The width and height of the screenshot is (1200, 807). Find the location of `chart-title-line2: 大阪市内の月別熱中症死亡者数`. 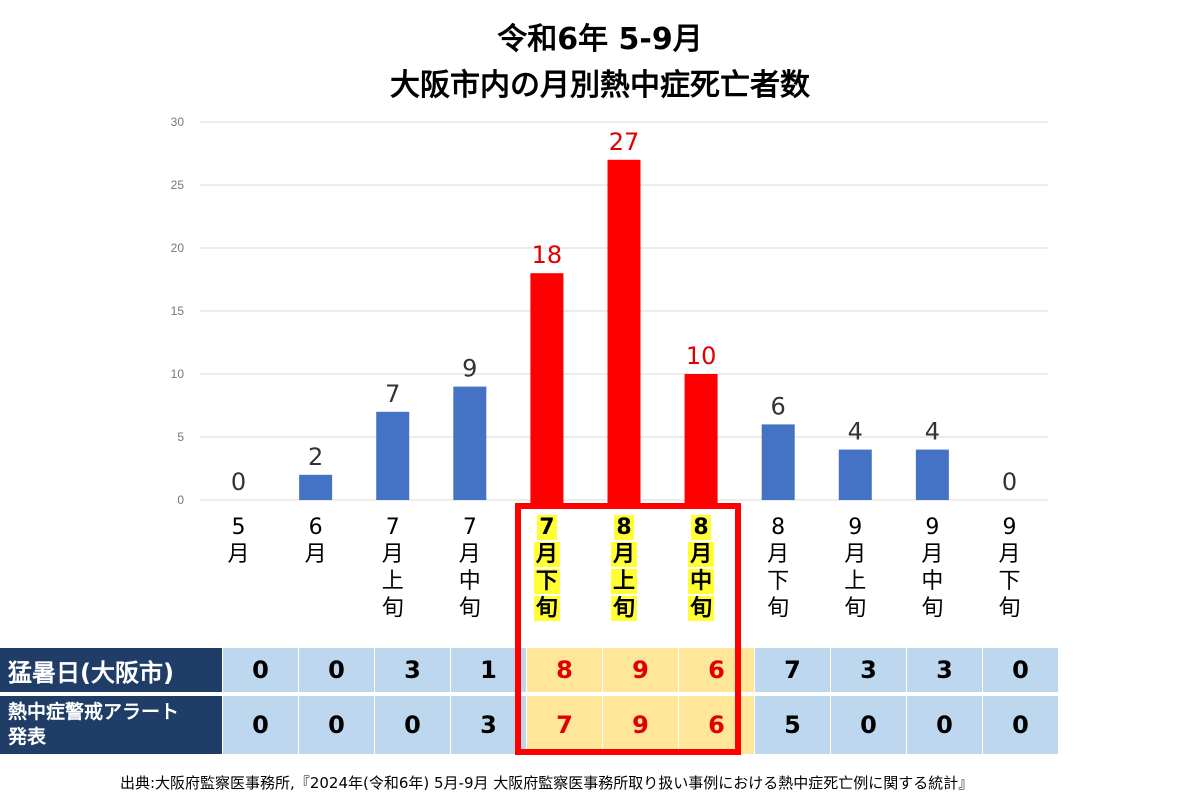

chart-title-line2: 大阪市内の月別熱中症死亡者数 is located at coordinates (600, 85).